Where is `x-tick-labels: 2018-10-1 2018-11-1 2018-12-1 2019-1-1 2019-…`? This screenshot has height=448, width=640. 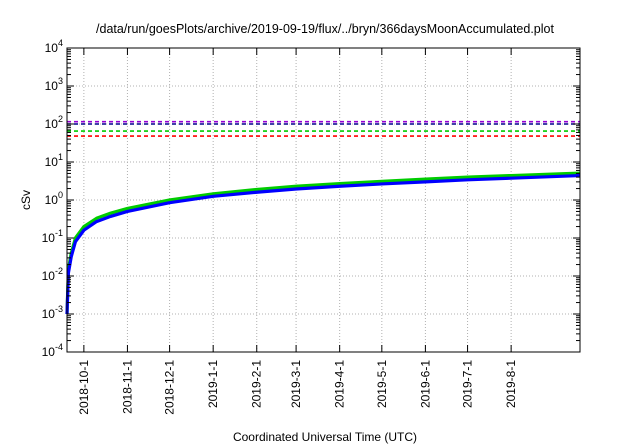
x-tick-labels: 2018-10-1 2018-11-1 2018-12-1 2019-1-1 2019-… is located at coordinates (297, 387).